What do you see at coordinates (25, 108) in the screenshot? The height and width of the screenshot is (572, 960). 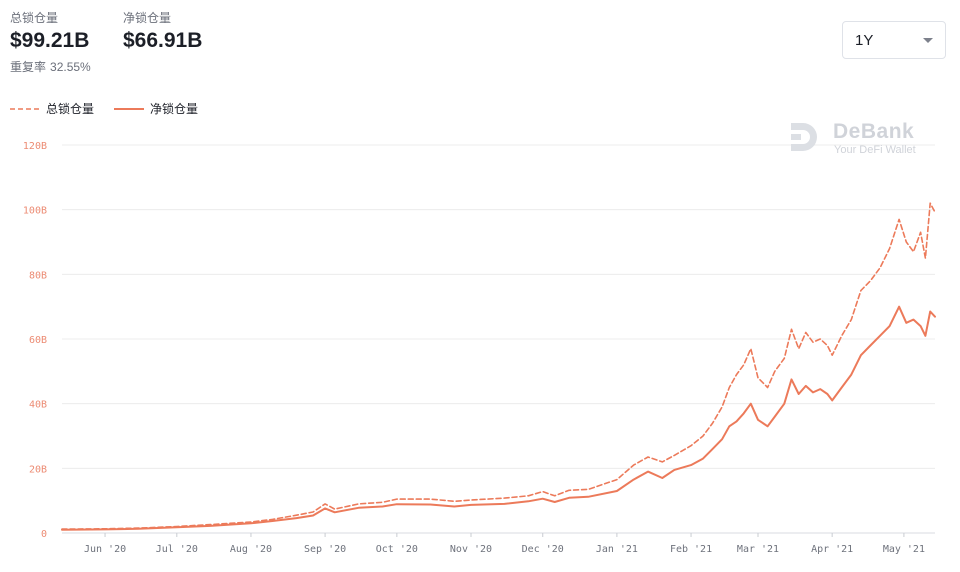 I see `dashed-line-icon` at bounding box center [25, 108].